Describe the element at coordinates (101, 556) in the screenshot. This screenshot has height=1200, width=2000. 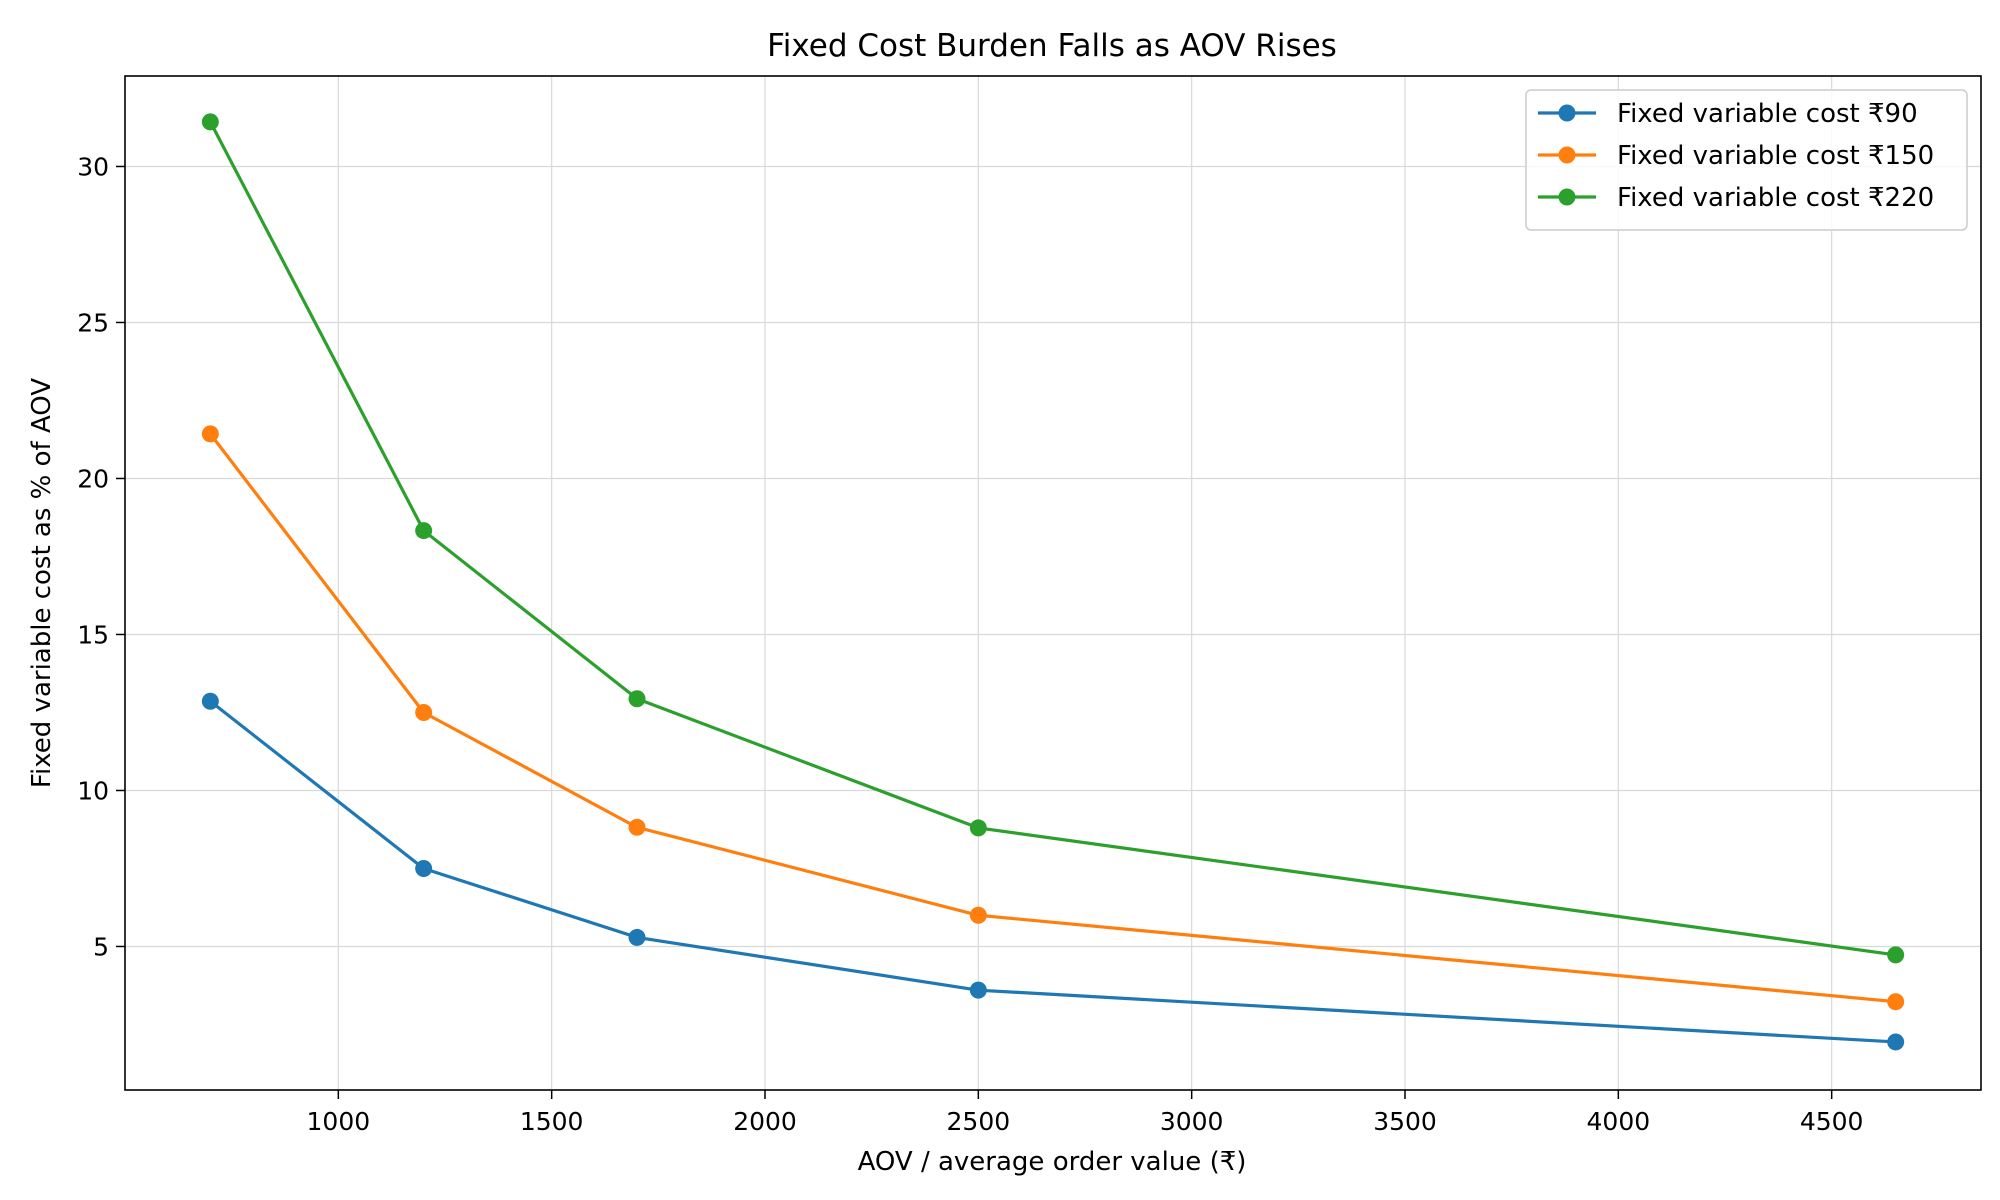
I see `y-axis-ticks: 5 10 15 20 25 30` at that location.